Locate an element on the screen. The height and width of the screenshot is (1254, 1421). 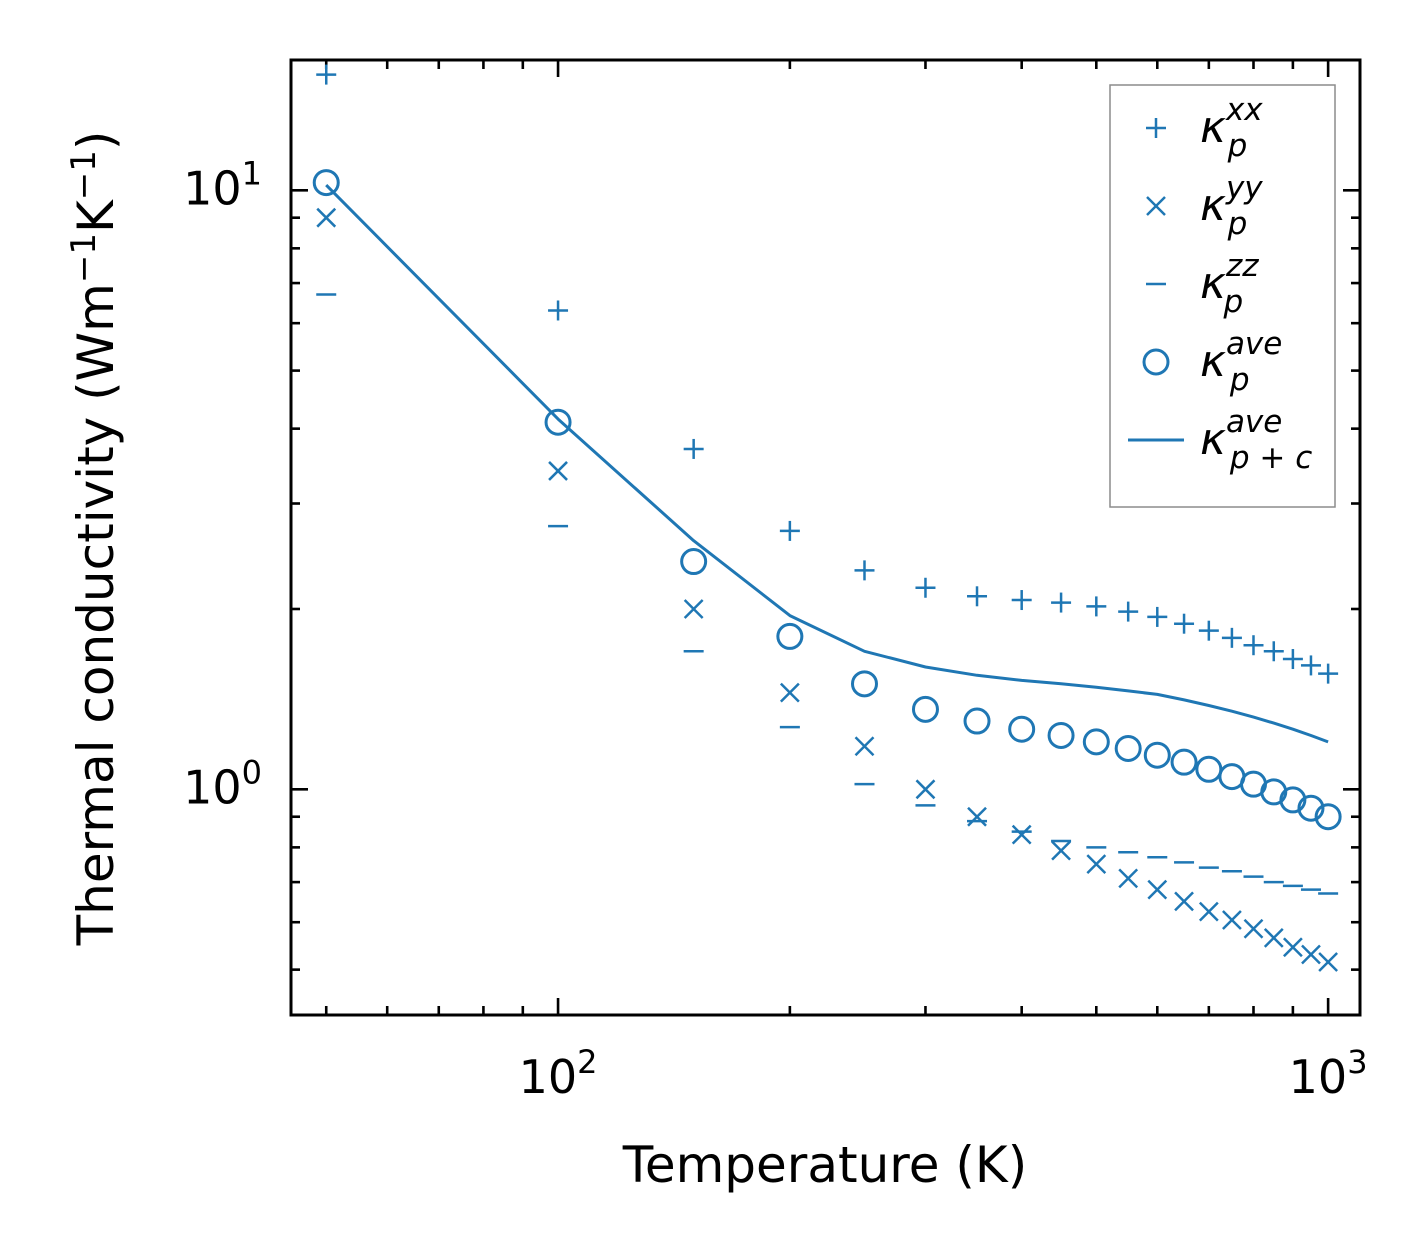
x-tick-label: 10² is located at coordinates (558, 1073).